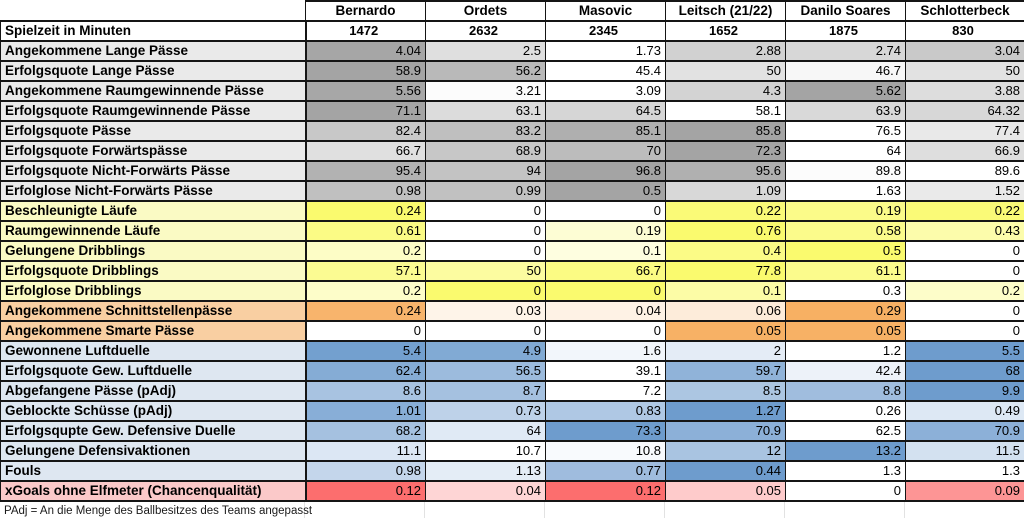 This screenshot has height=518, width=1024. What do you see at coordinates (366, 91) in the screenshot?
I see `stat-cell: 5.56` at bounding box center [366, 91].